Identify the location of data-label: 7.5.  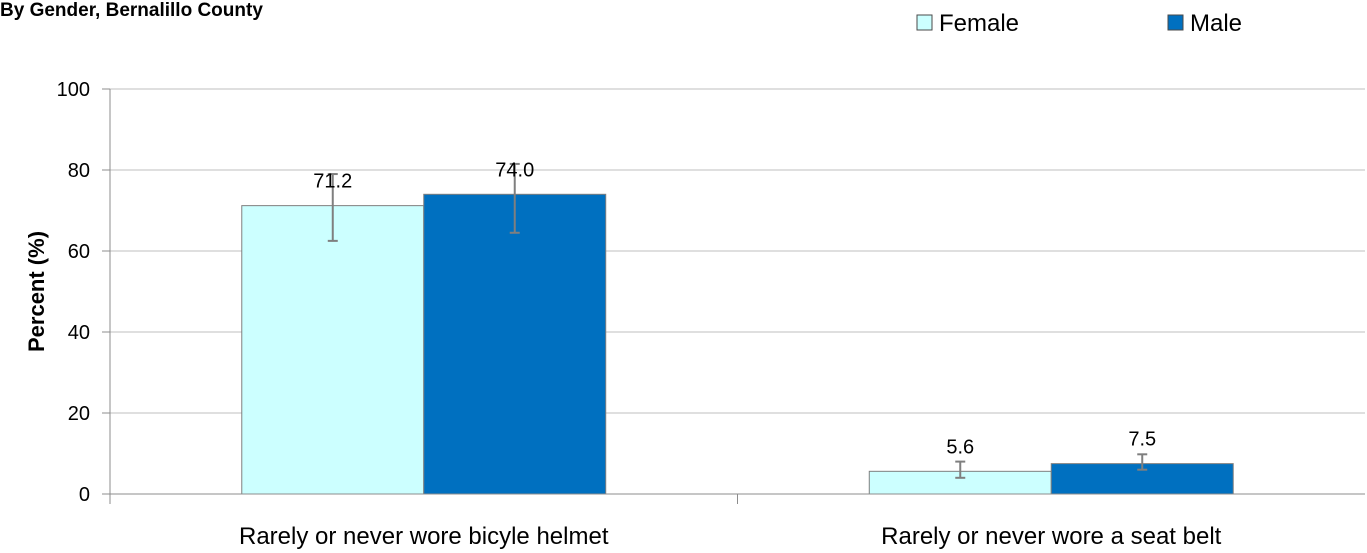
(1142, 440).